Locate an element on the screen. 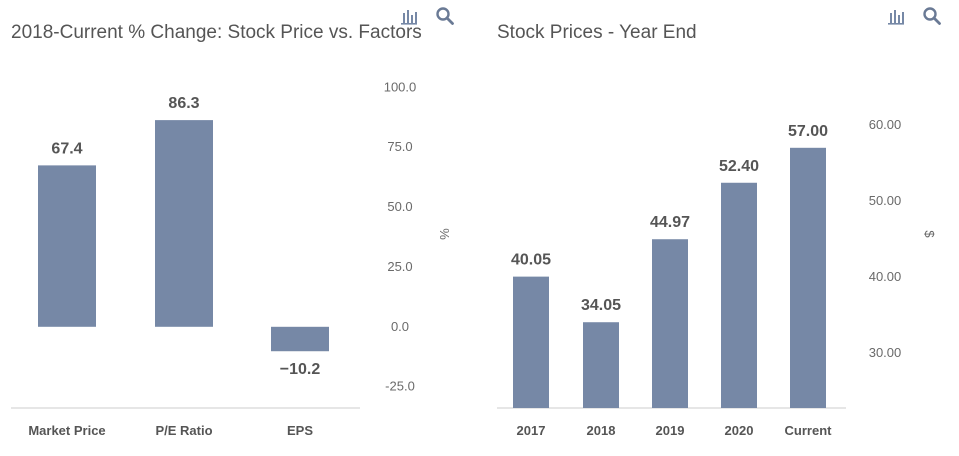 This screenshot has height=456, width=959. data-label: 86.3 is located at coordinates (183, 103).